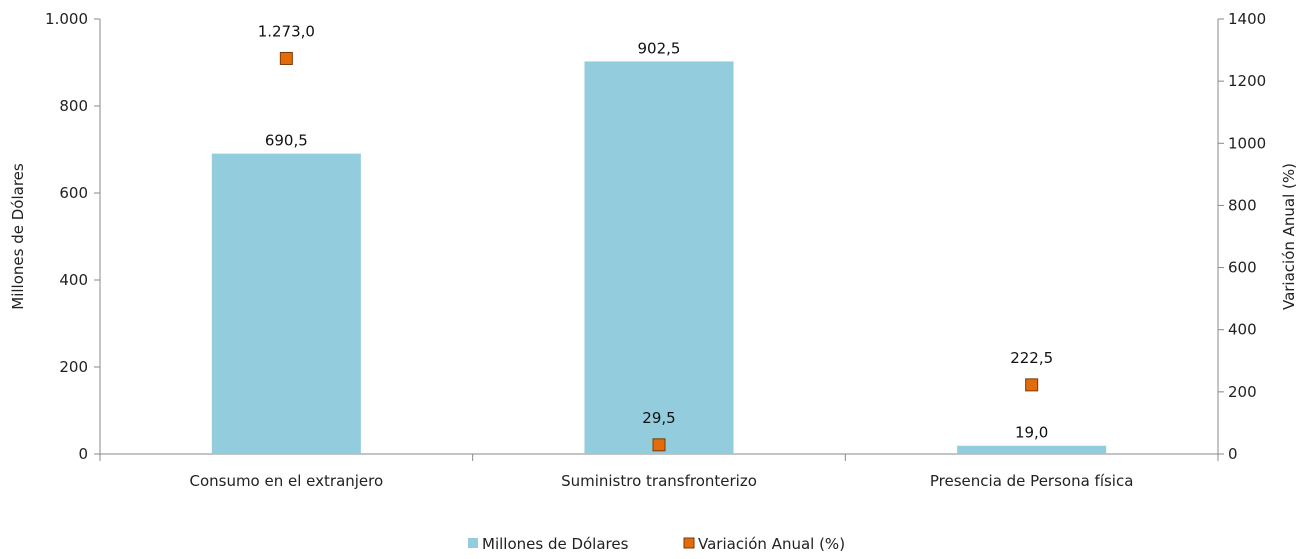  I want to click on y-right-title: Variación Anual (%), so click(1289, 236).